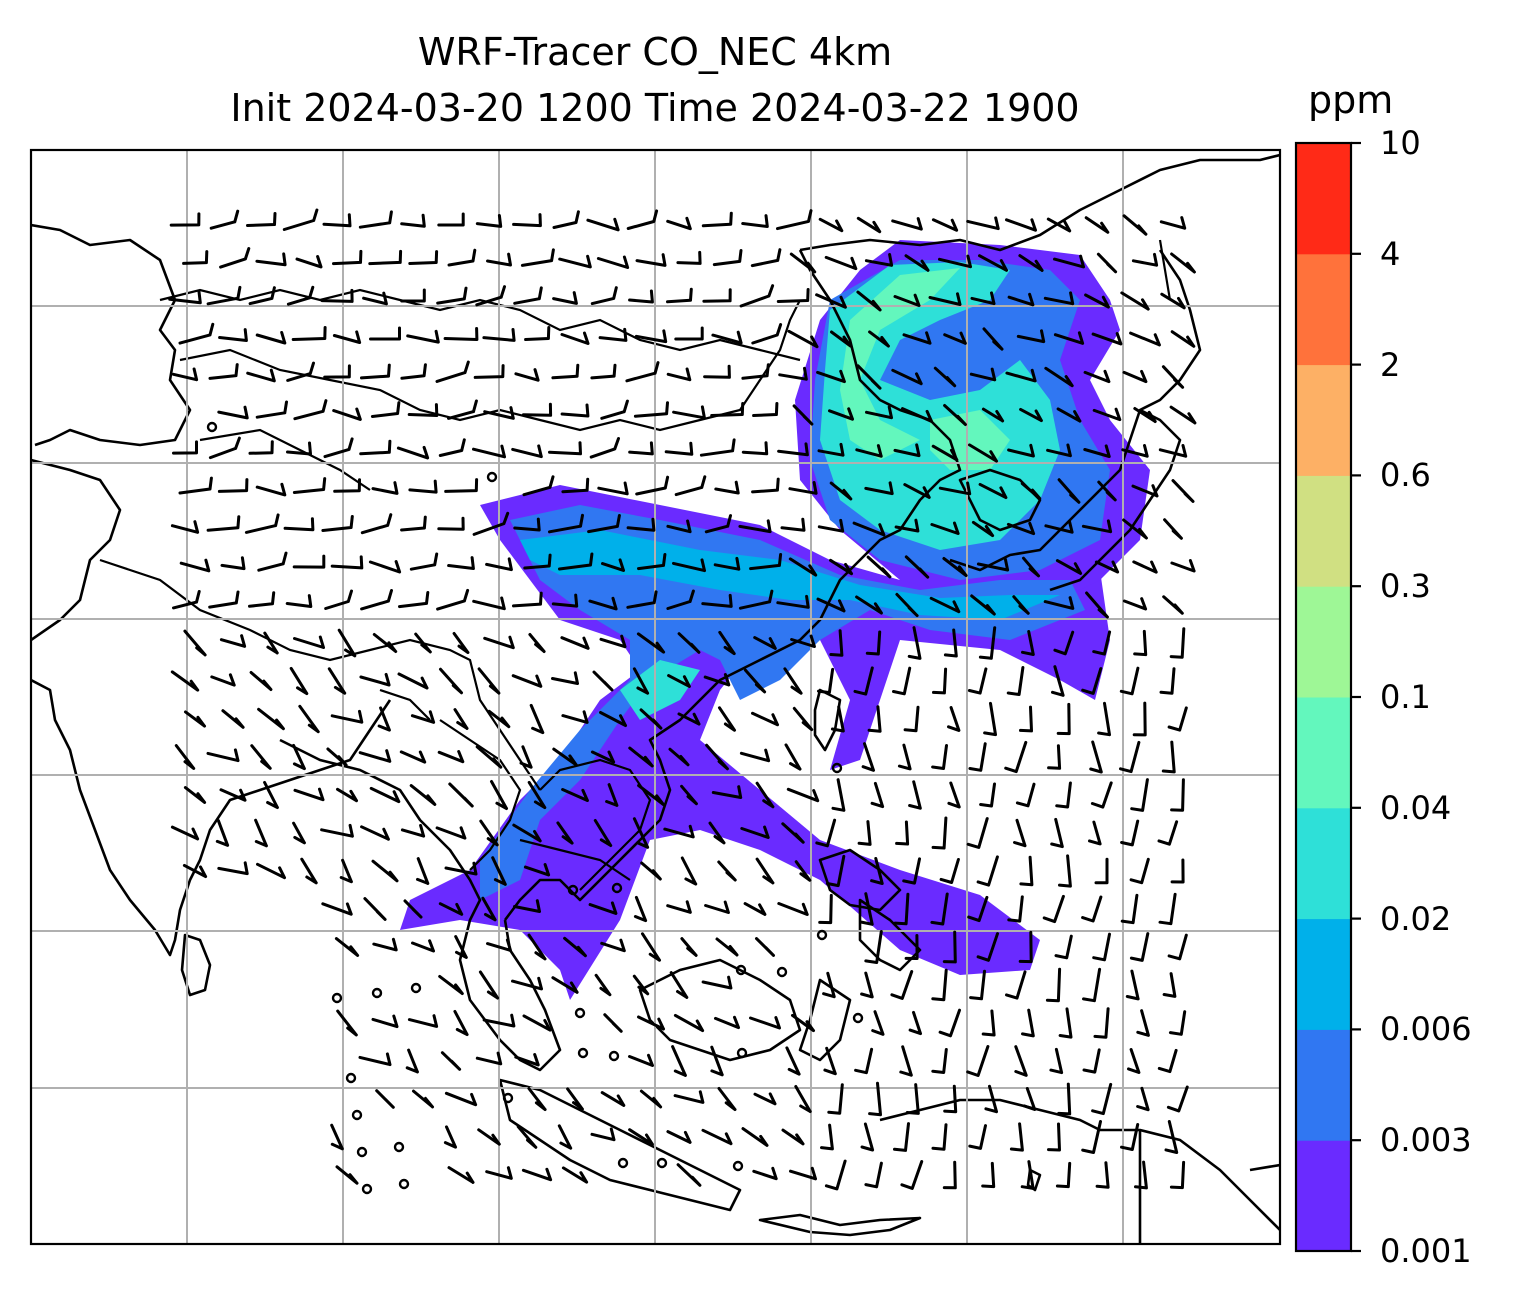  What do you see at coordinates (1426, 1251) in the screenshot?
I see `colorbar-tick-label: 0.001` at bounding box center [1426, 1251].